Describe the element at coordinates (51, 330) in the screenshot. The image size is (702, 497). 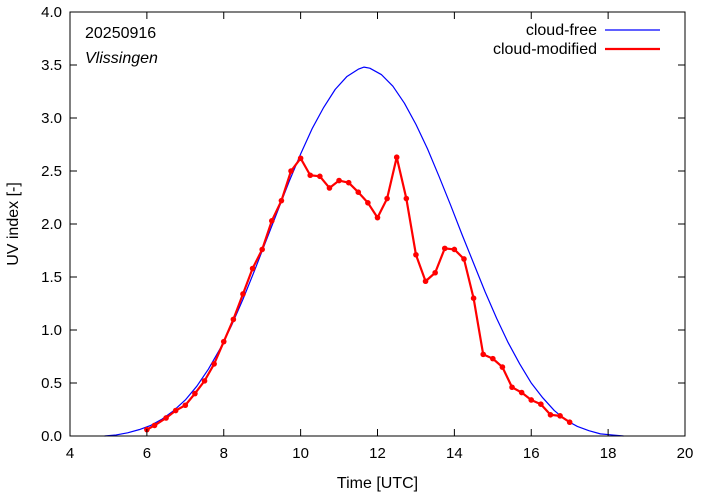
I see `y-tick-label: 1.0` at that location.